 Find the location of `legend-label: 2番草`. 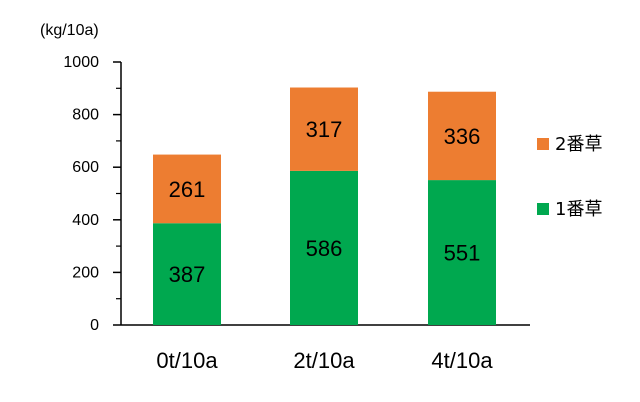

legend-label: 2番草 is located at coordinates (578, 144).